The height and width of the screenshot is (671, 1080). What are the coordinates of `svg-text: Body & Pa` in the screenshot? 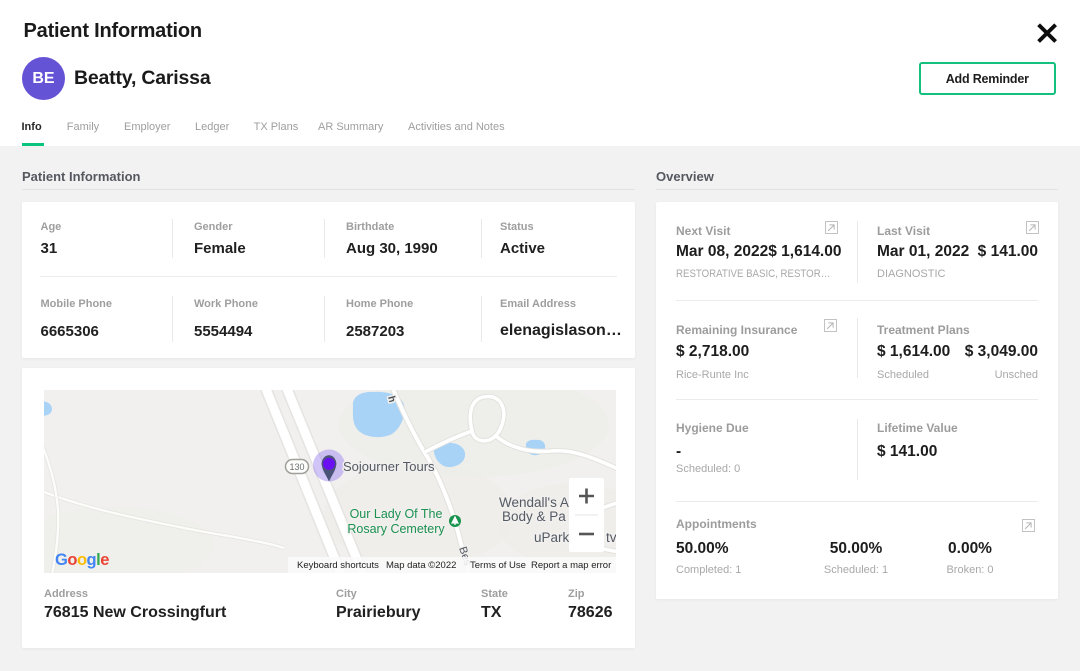 It's located at (534, 516).